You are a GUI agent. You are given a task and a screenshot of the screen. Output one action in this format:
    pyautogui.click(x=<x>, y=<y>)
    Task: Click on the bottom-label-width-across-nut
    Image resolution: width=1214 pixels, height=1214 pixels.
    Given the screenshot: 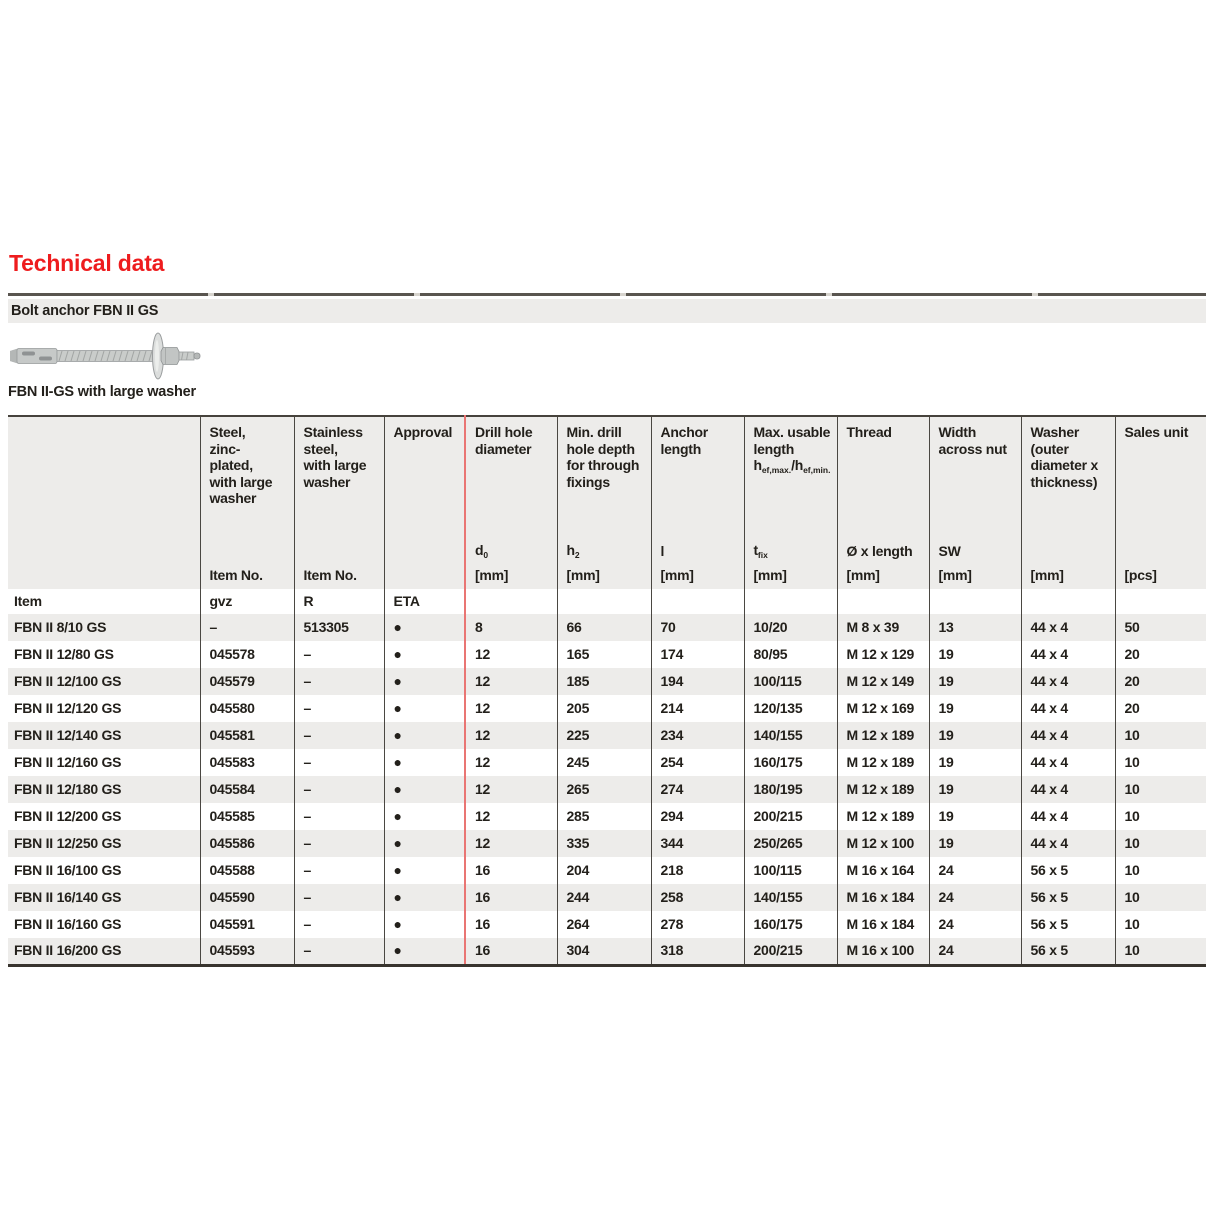 What is the action you would take?
    pyautogui.click(x=974, y=601)
    